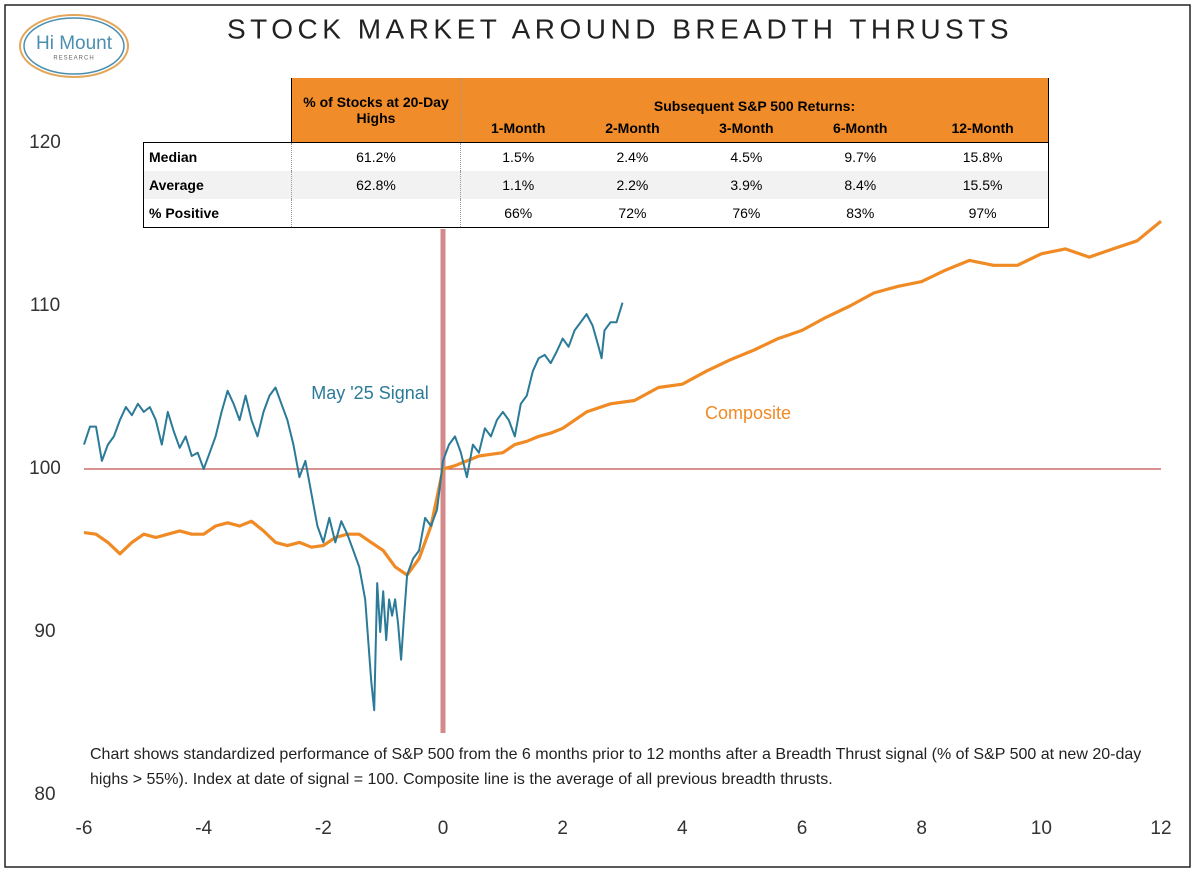 The image size is (1200, 875). Describe the element at coordinates (983, 156) in the screenshot. I see `table-cell: 15.8%` at that location.